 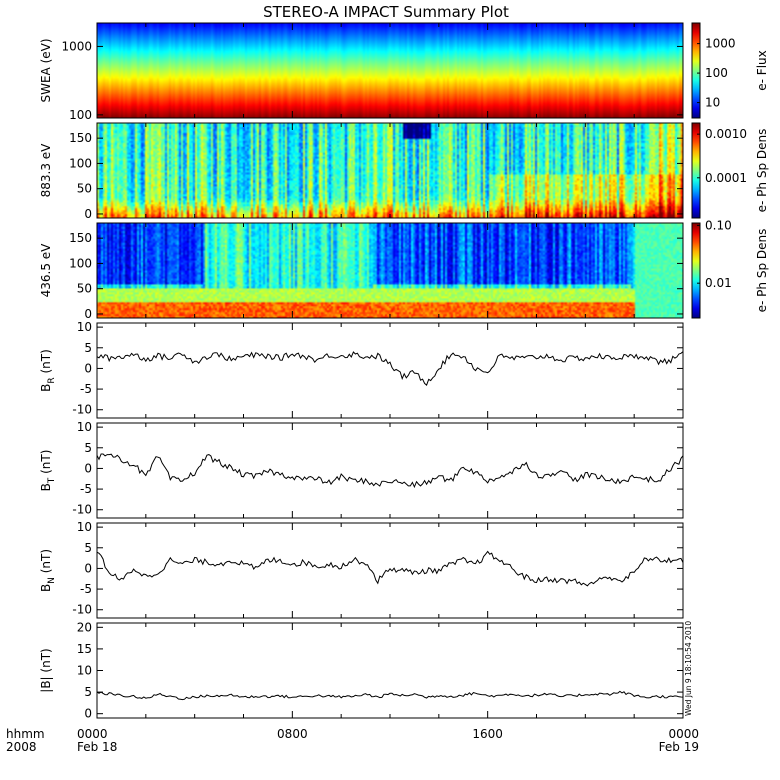 What do you see at coordinates (48, 471) in the screenshot?
I see `y-axis-label: BT (nT)` at bounding box center [48, 471].